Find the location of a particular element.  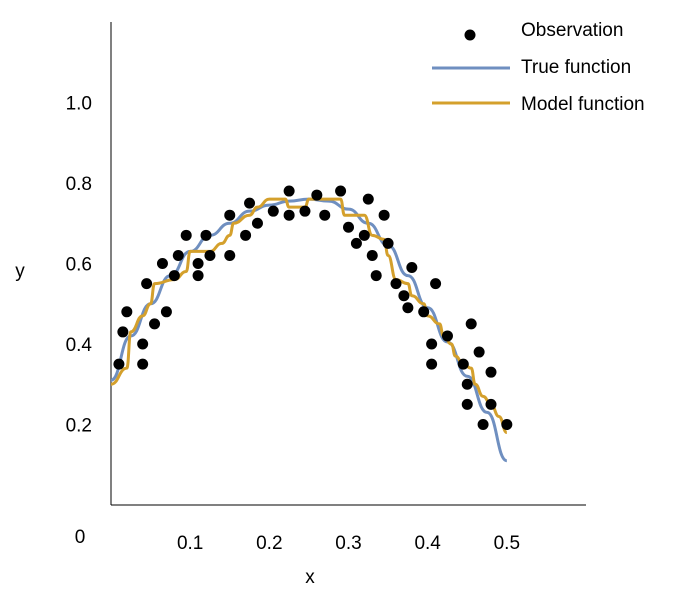

y-tick-labels: 0.2 0.4 0.6 0.8 1.0 is located at coordinates (79, 265).